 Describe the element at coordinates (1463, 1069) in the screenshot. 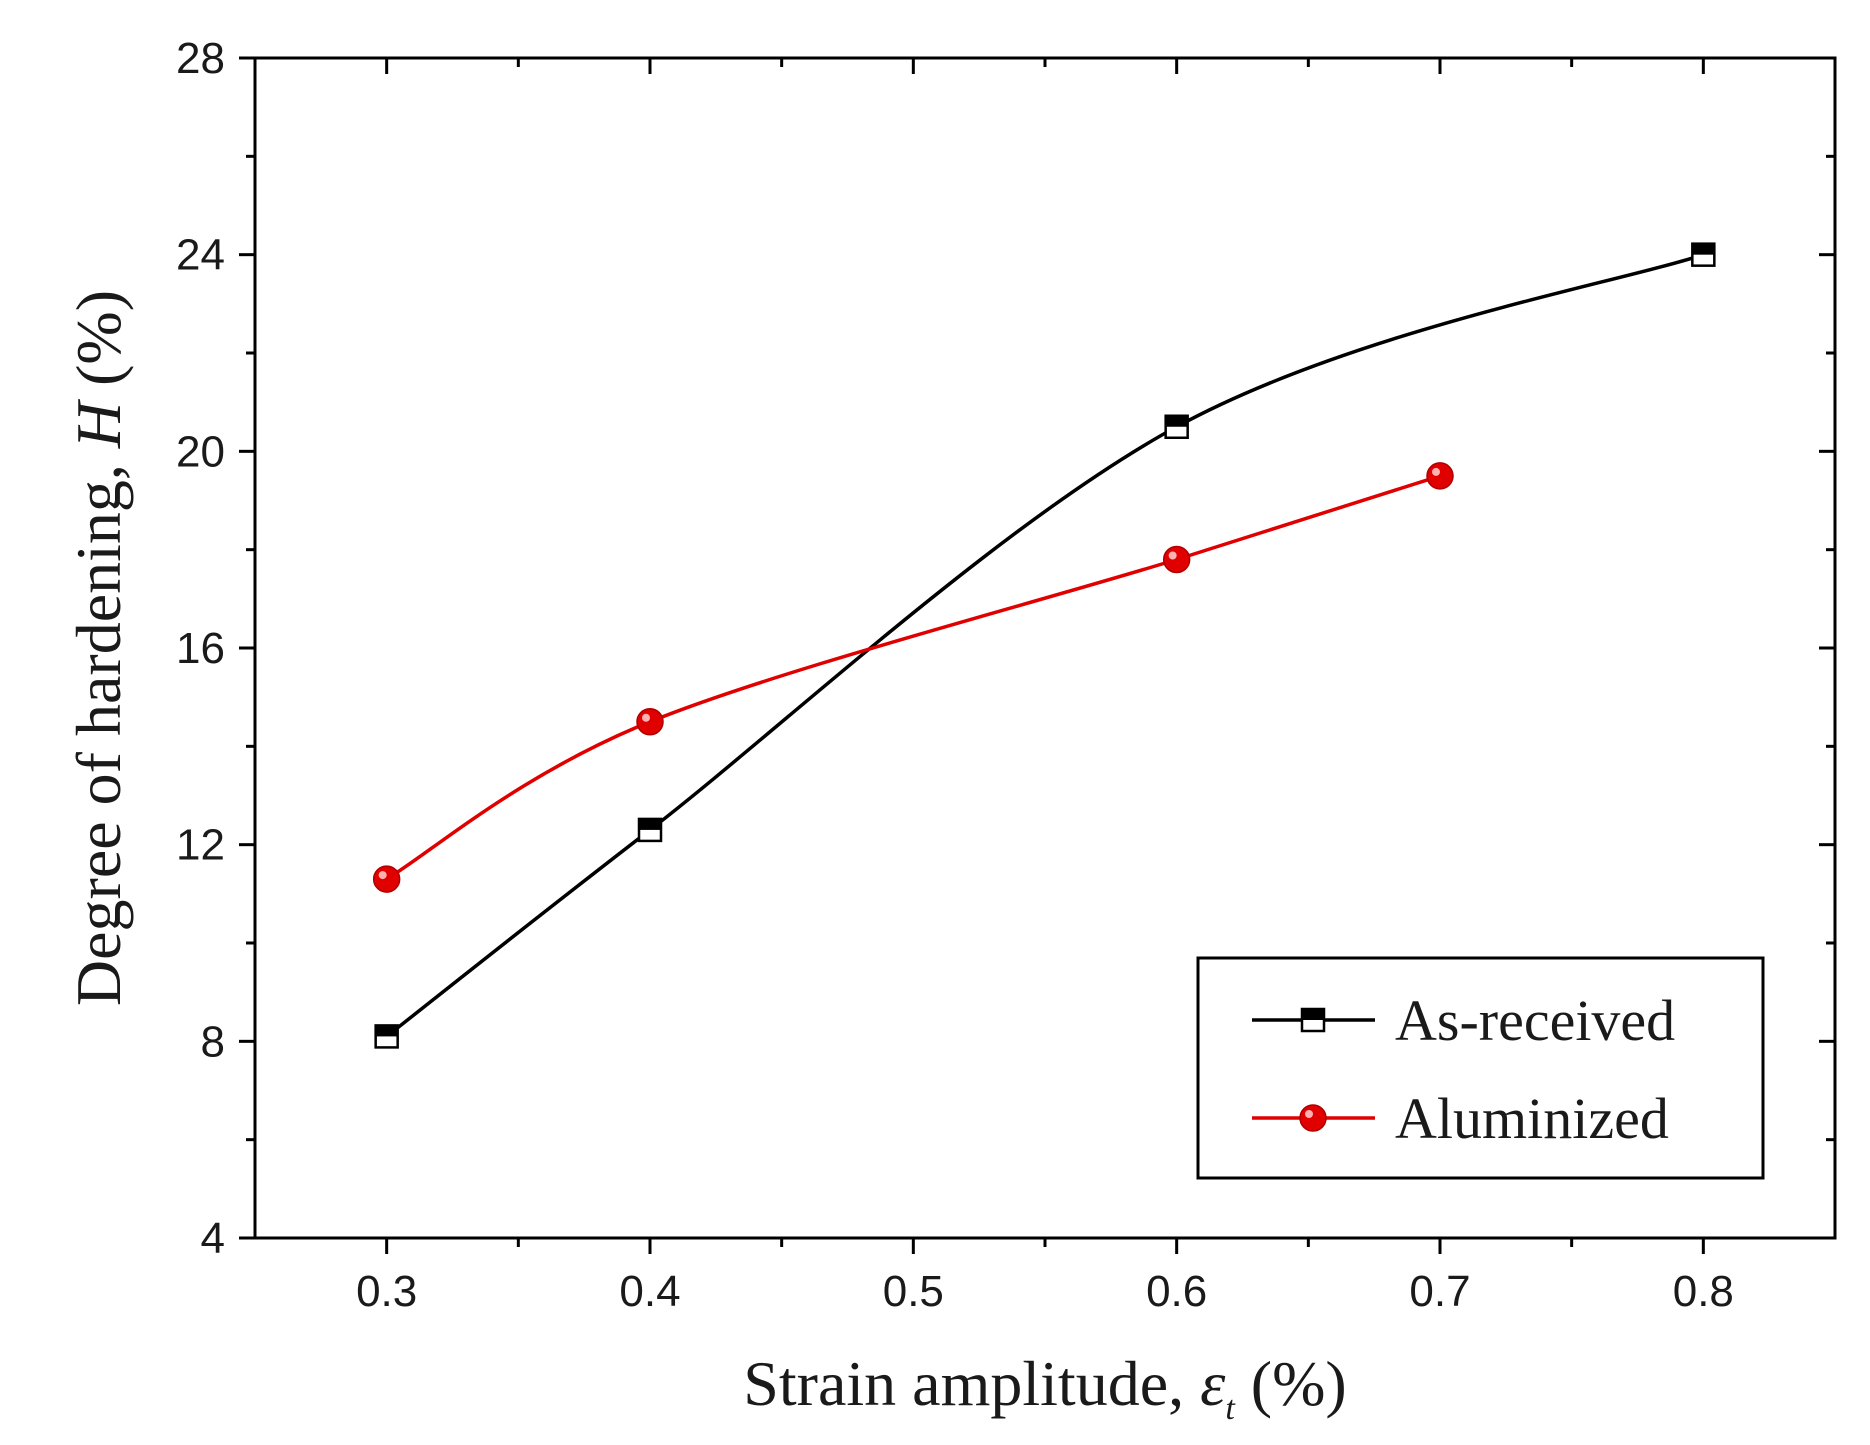

I see `legend-entries: As-received Aluminized` at that location.